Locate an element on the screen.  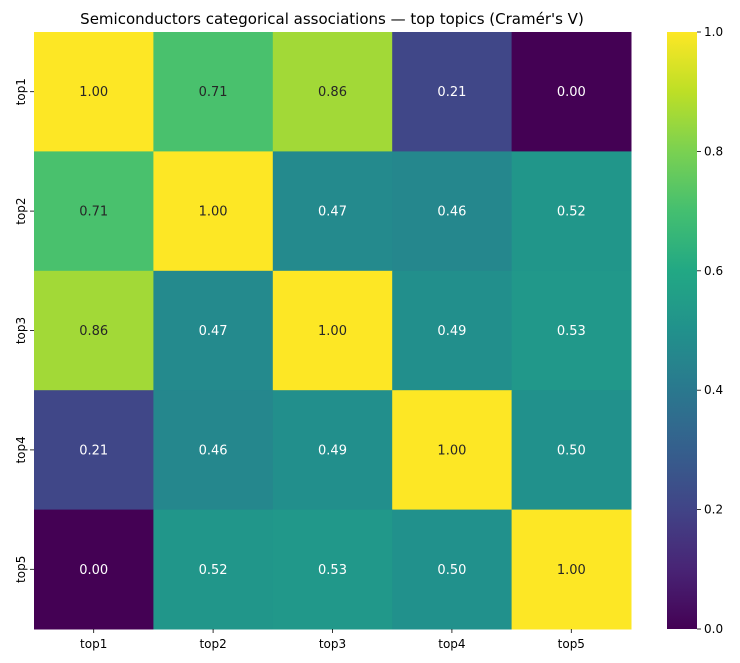
heatmap-cell-top1-top5 is located at coordinates (571, 92).